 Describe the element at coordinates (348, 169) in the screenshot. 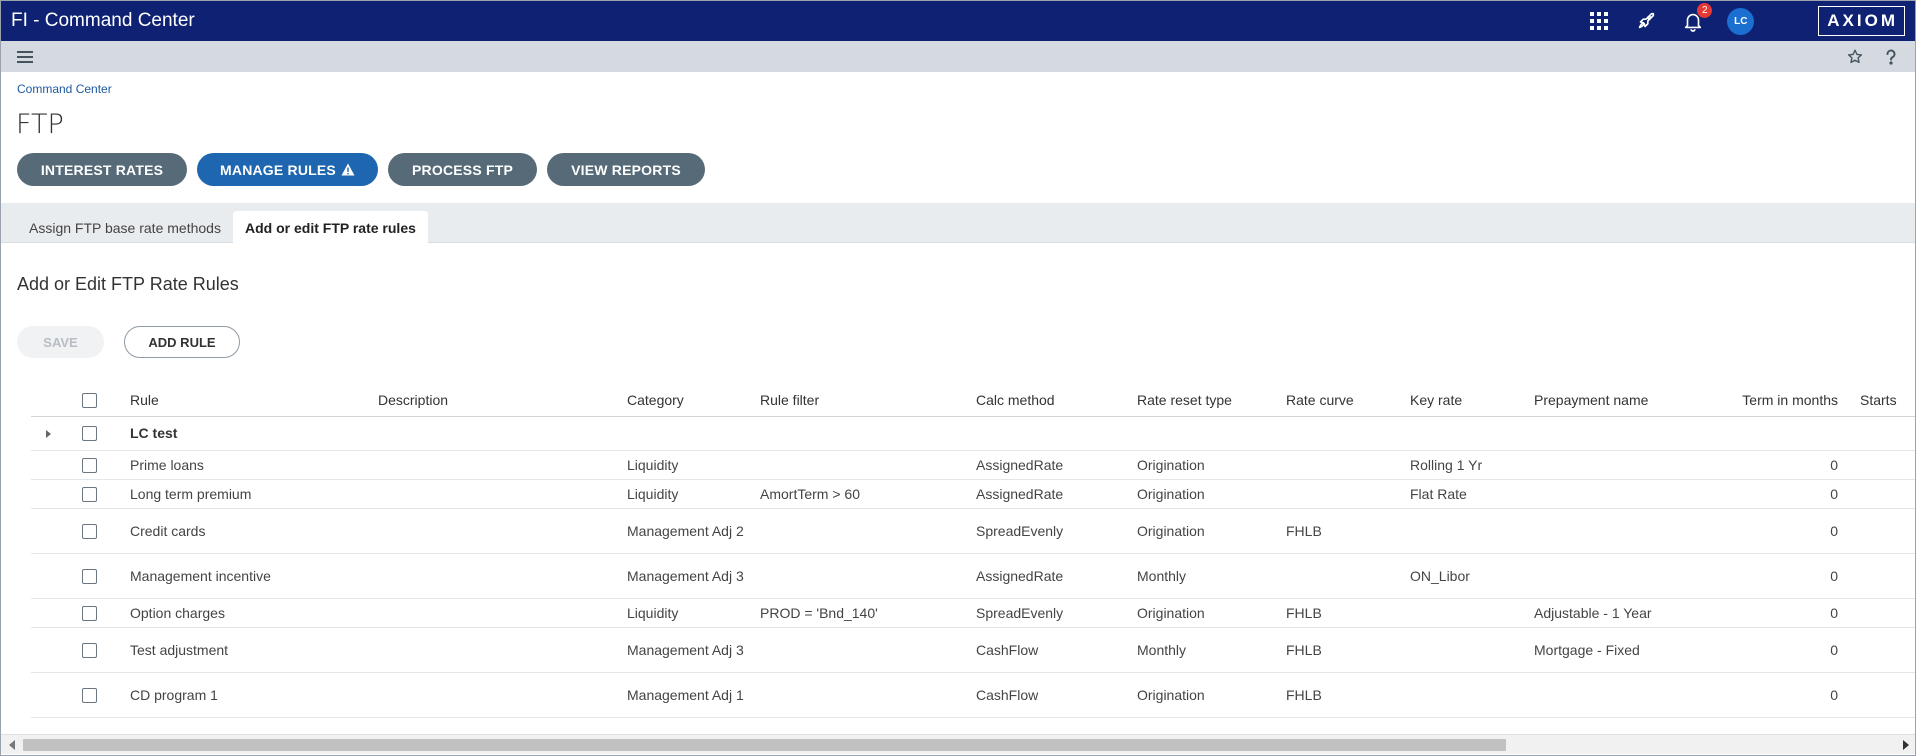

I see `warning-icon` at that location.